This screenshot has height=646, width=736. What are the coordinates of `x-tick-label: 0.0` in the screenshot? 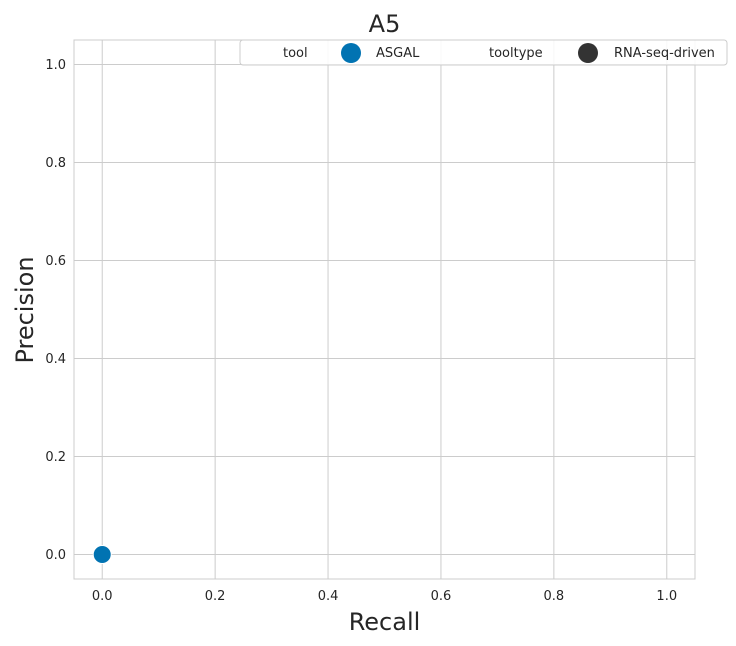 It's located at (102, 596).